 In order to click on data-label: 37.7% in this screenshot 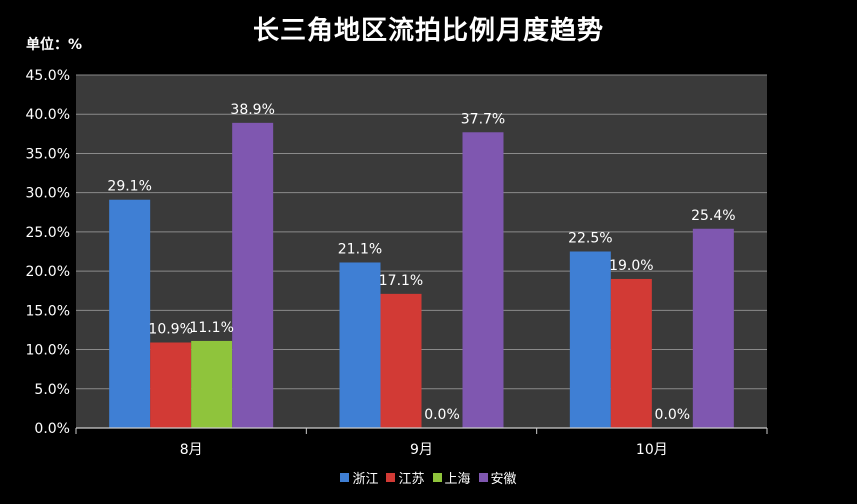, I will do `click(483, 119)`.